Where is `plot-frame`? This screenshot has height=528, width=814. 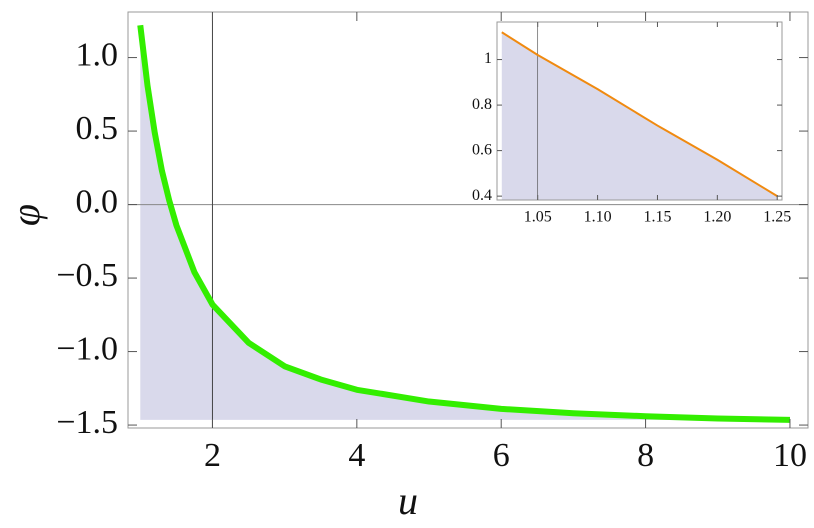 plot-frame is located at coordinates (639, 111).